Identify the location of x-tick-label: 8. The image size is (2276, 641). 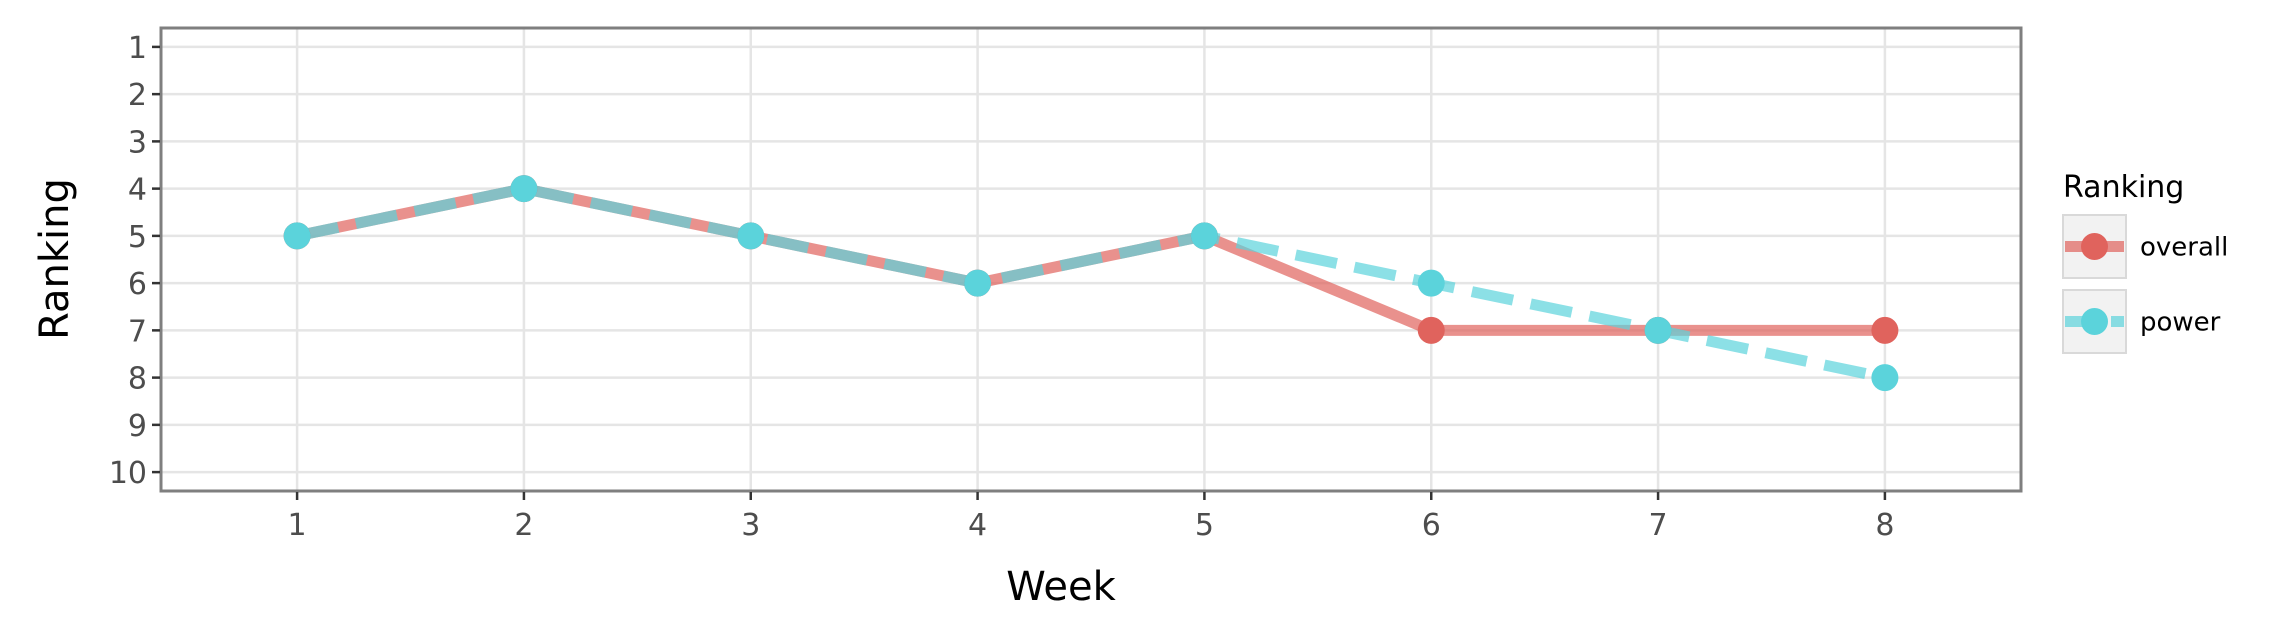
(1884, 525).